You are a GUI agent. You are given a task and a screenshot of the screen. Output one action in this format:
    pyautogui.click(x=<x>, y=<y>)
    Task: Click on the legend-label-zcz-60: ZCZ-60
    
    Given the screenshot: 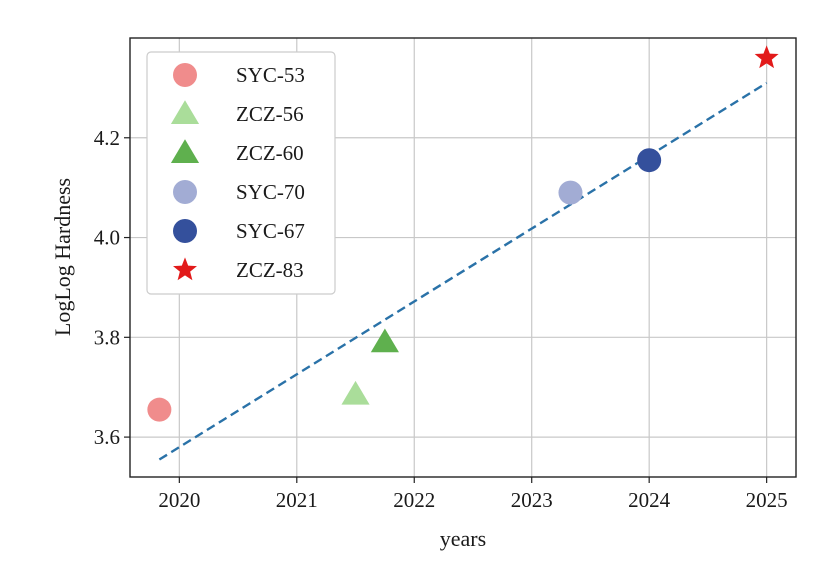 What is the action you would take?
    pyautogui.click(x=270, y=153)
    